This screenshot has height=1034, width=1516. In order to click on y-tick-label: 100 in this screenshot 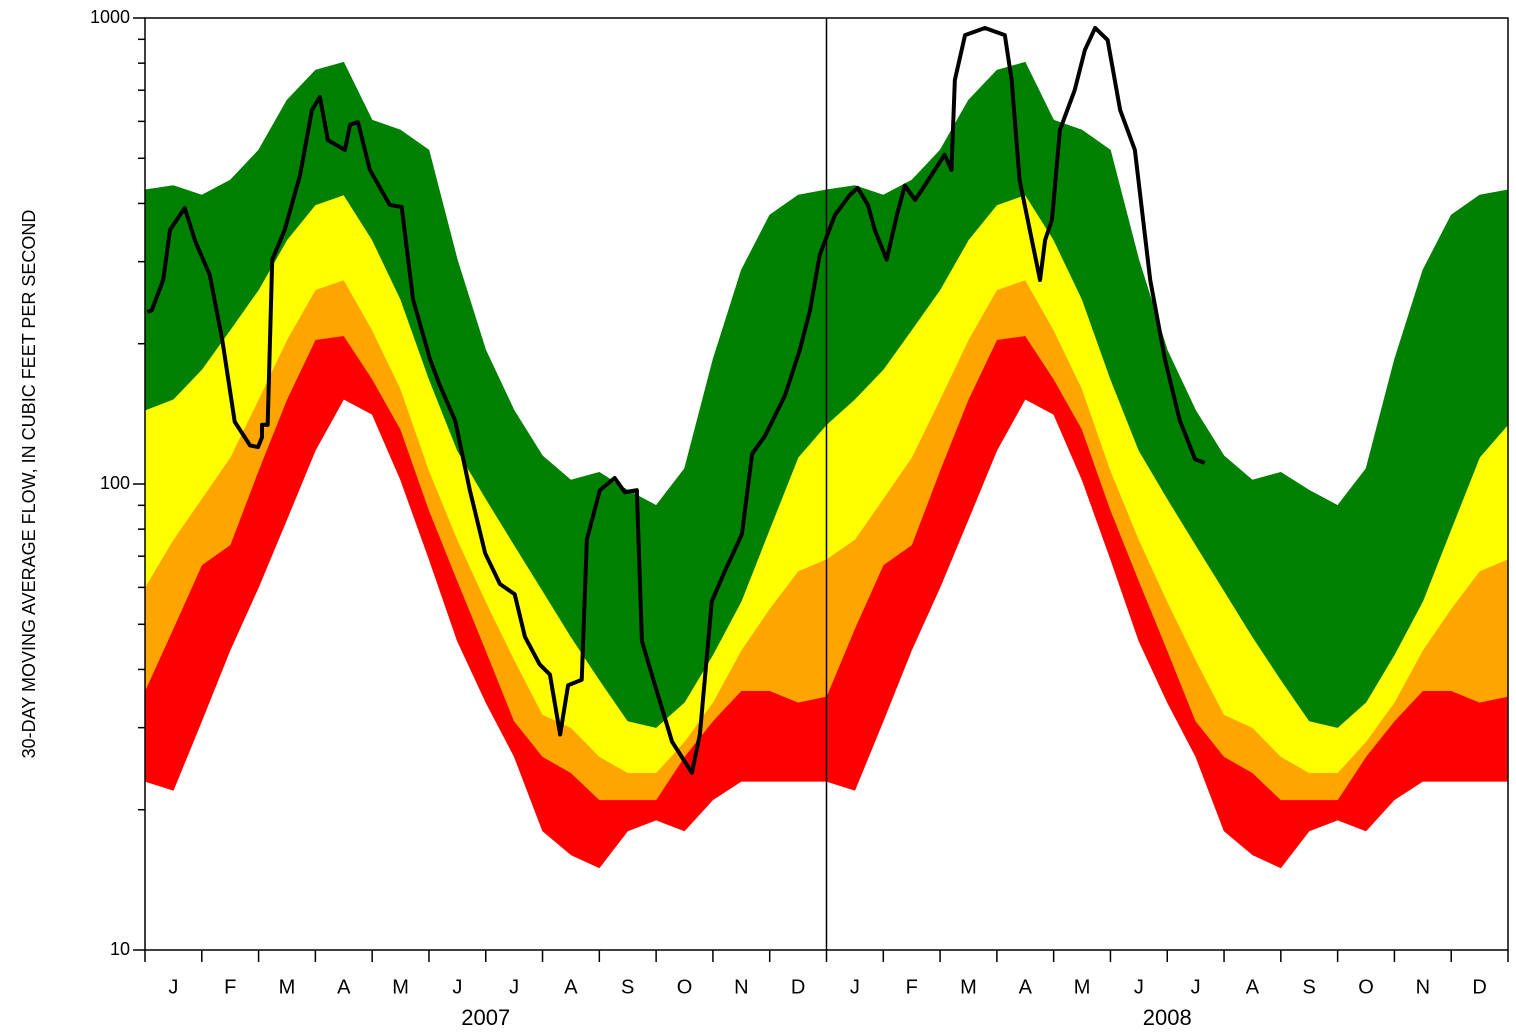, I will do `click(115, 483)`.